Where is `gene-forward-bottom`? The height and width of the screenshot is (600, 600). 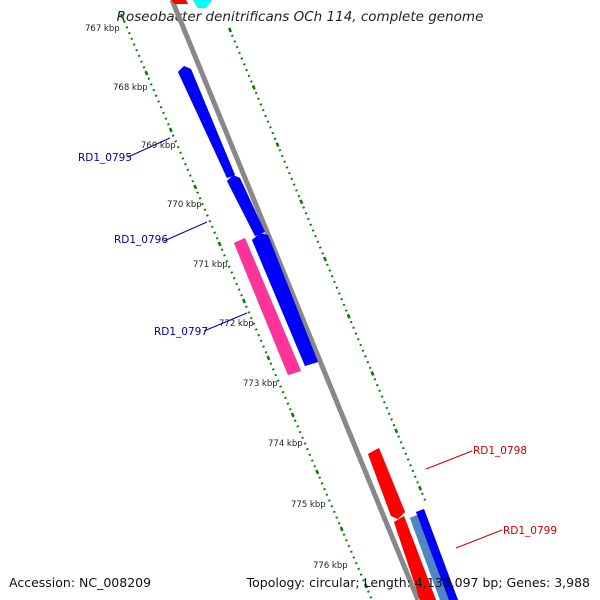
gene-forward-bottom is located at coordinates (437, 554).